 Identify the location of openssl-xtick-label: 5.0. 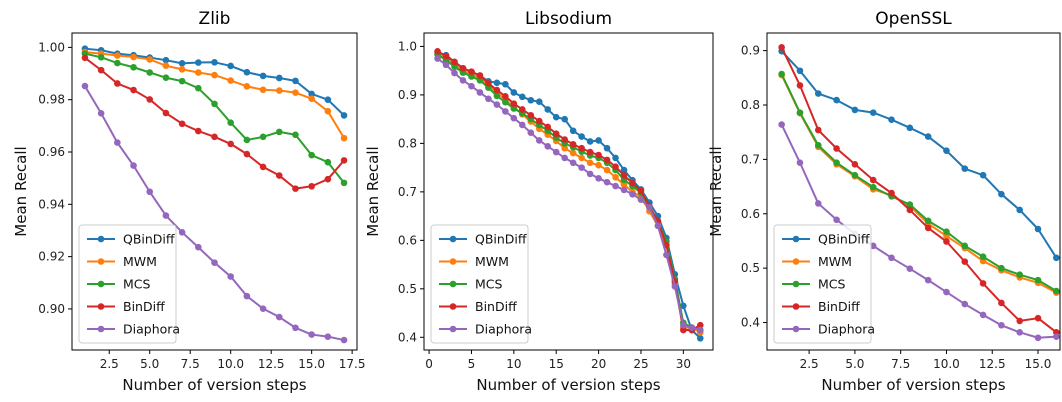
(854, 364).